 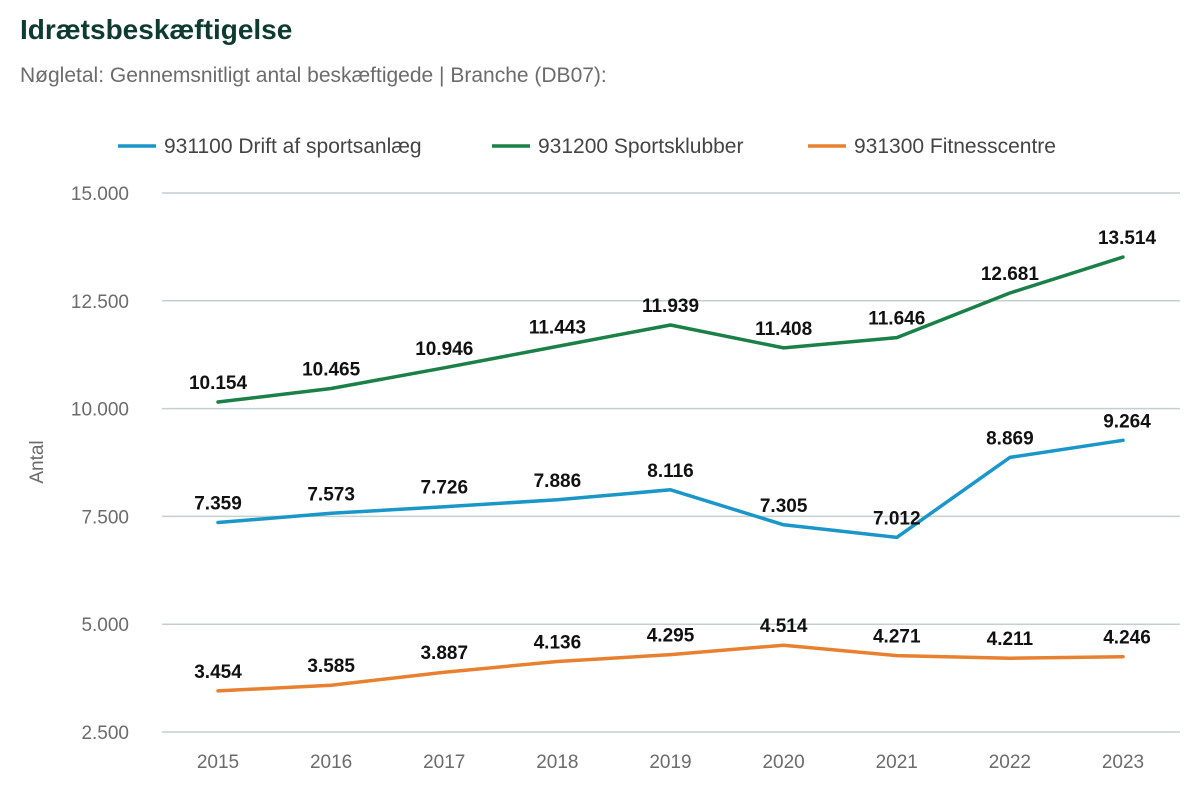 I want to click on x-tick-label: 2019, so click(x=670, y=762).